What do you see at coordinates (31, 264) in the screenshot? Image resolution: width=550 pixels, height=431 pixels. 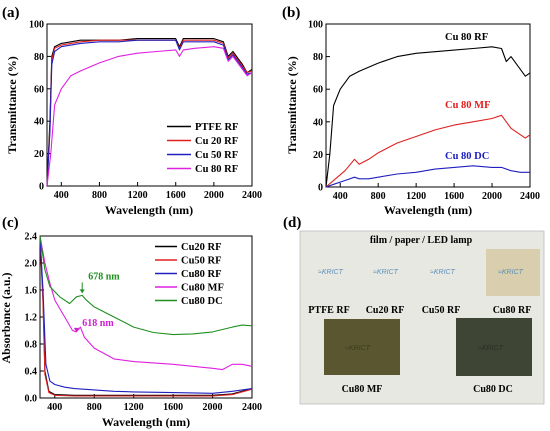 I see `y-tick-label: 2.0` at bounding box center [31, 264].